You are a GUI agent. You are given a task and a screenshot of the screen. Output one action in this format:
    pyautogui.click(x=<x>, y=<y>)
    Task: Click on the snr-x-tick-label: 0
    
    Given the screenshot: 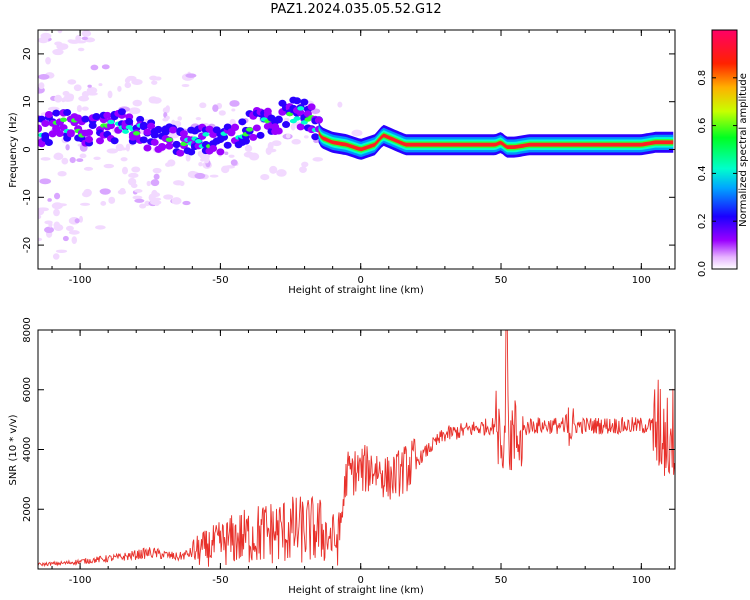 What is the action you would take?
    pyautogui.click(x=361, y=580)
    